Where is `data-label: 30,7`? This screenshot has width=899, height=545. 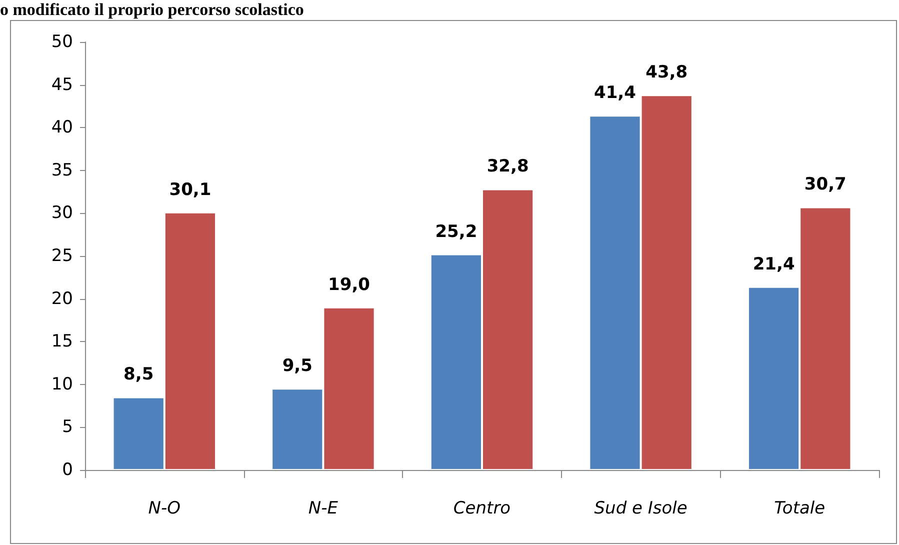 data-label: 30,7 is located at coordinates (825, 184).